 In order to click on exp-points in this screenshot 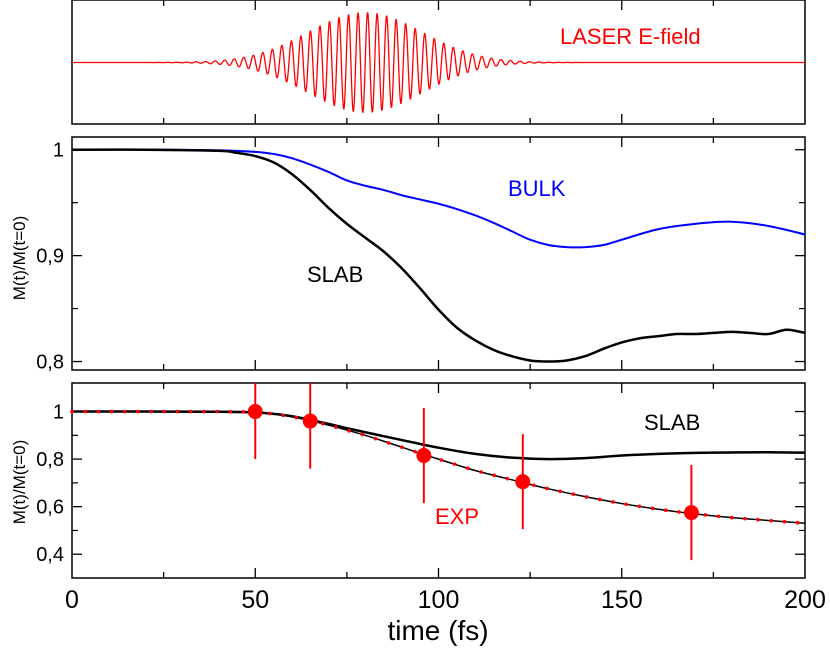, I will do `click(473, 472)`.